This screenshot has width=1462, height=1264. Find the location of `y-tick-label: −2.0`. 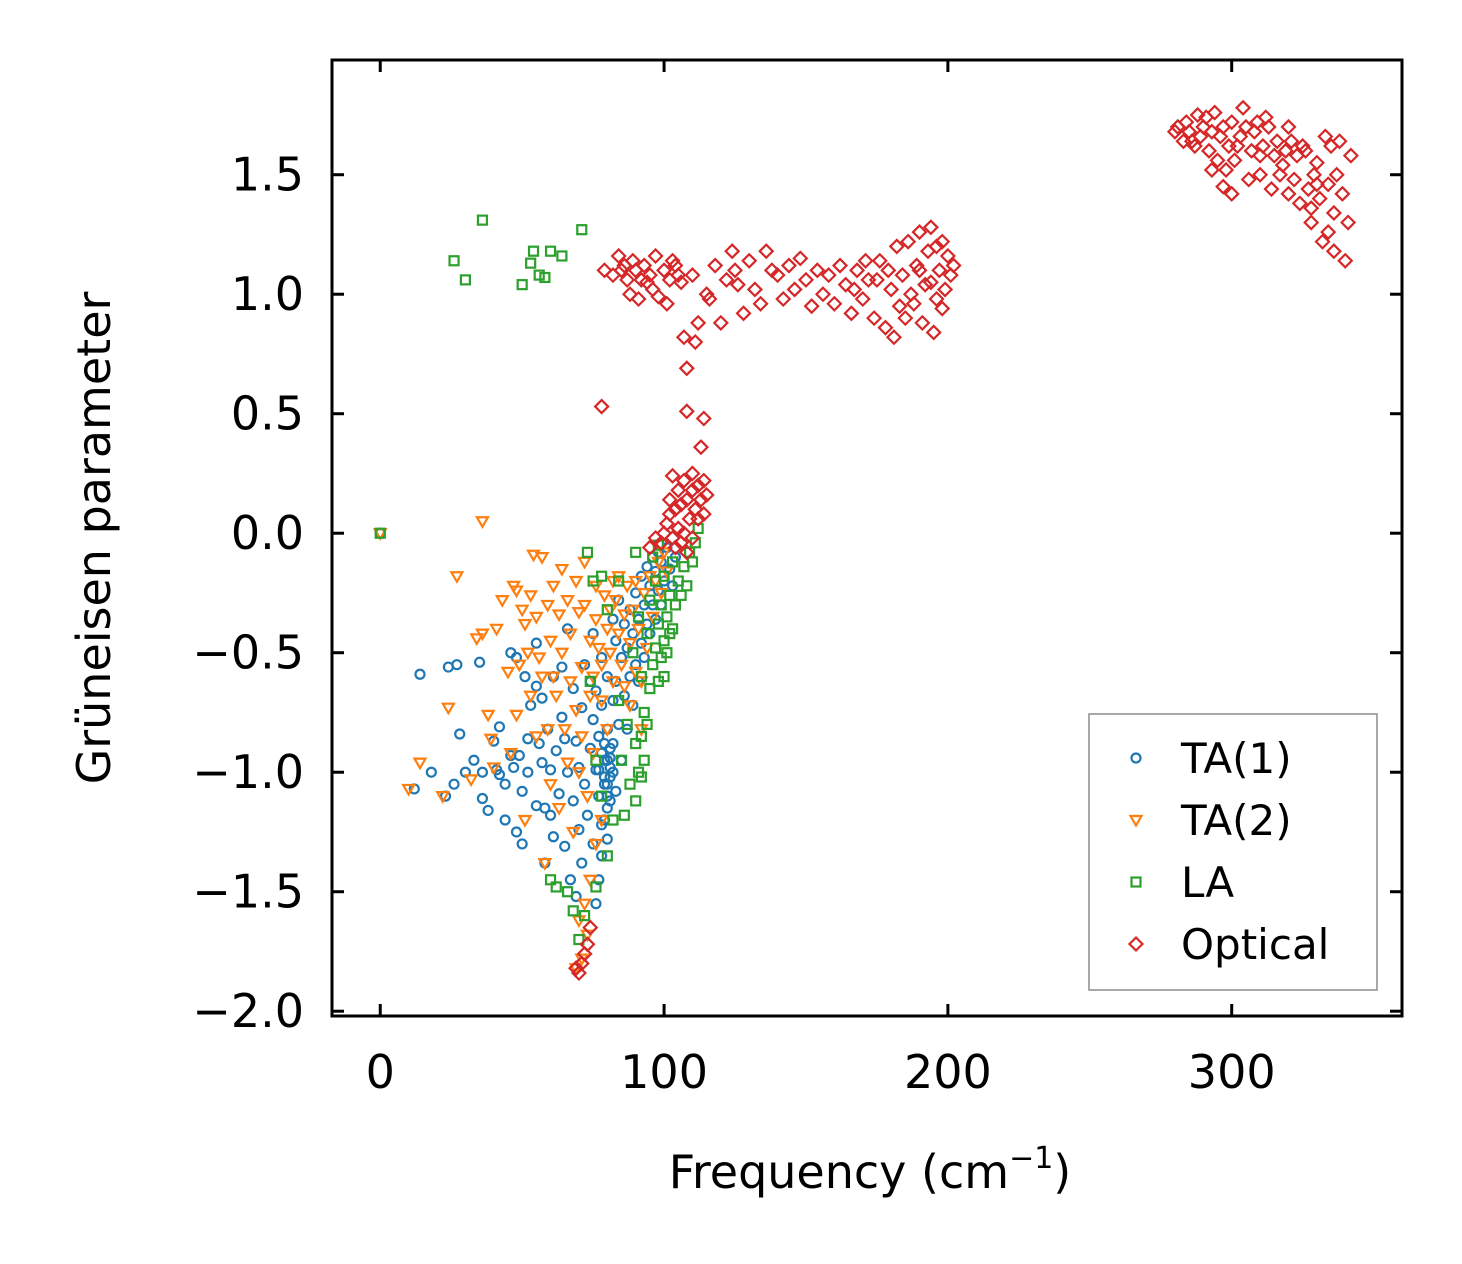

y-tick-label: −2.0 is located at coordinates (248, 1011).